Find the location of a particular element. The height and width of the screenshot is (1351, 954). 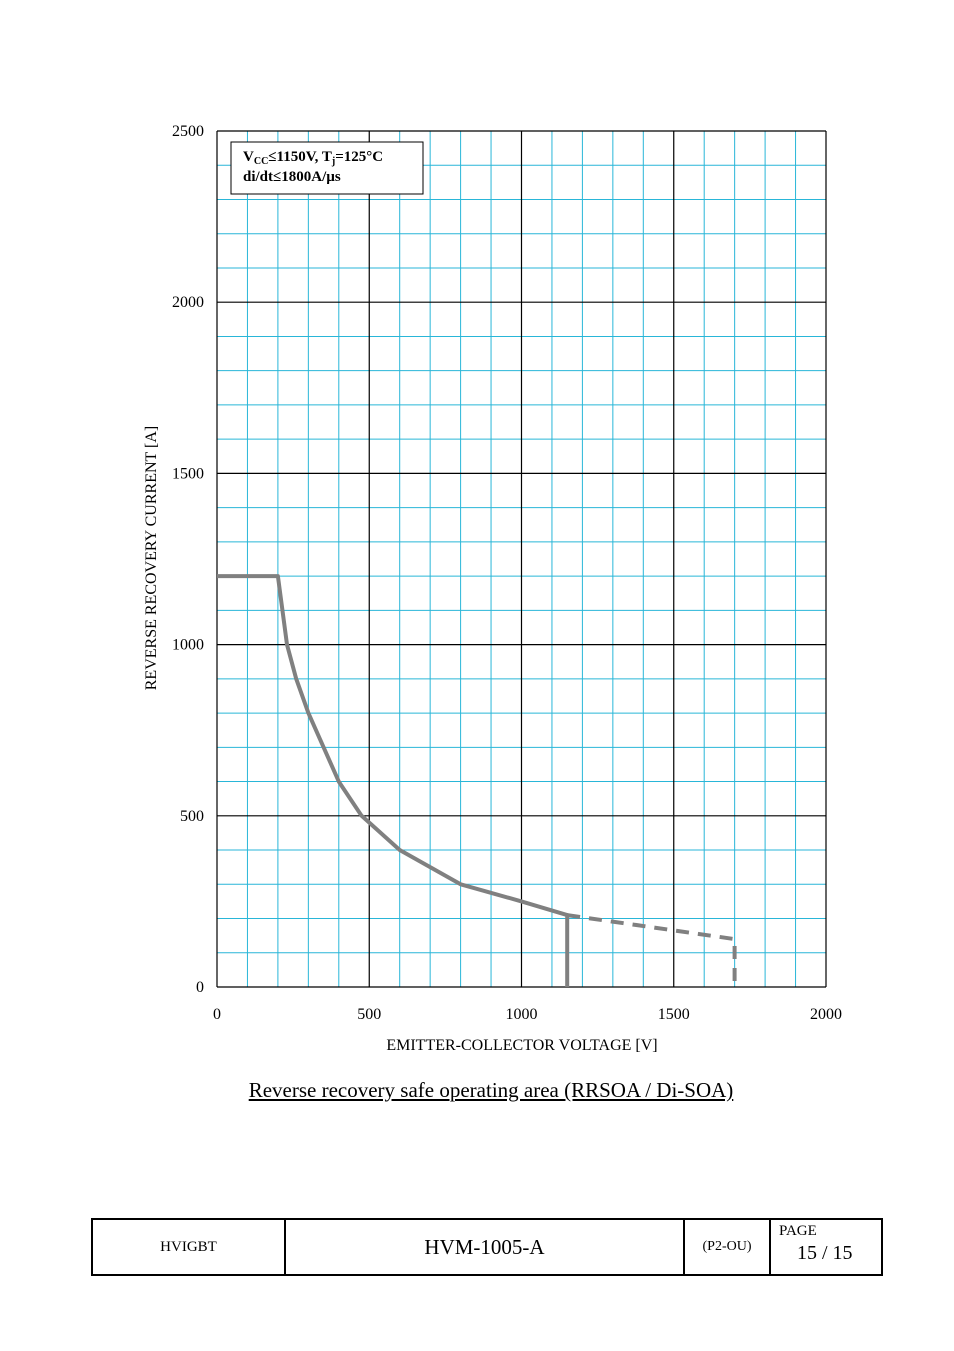

footer-code: (P2-OU) is located at coordinates (728, 1247).